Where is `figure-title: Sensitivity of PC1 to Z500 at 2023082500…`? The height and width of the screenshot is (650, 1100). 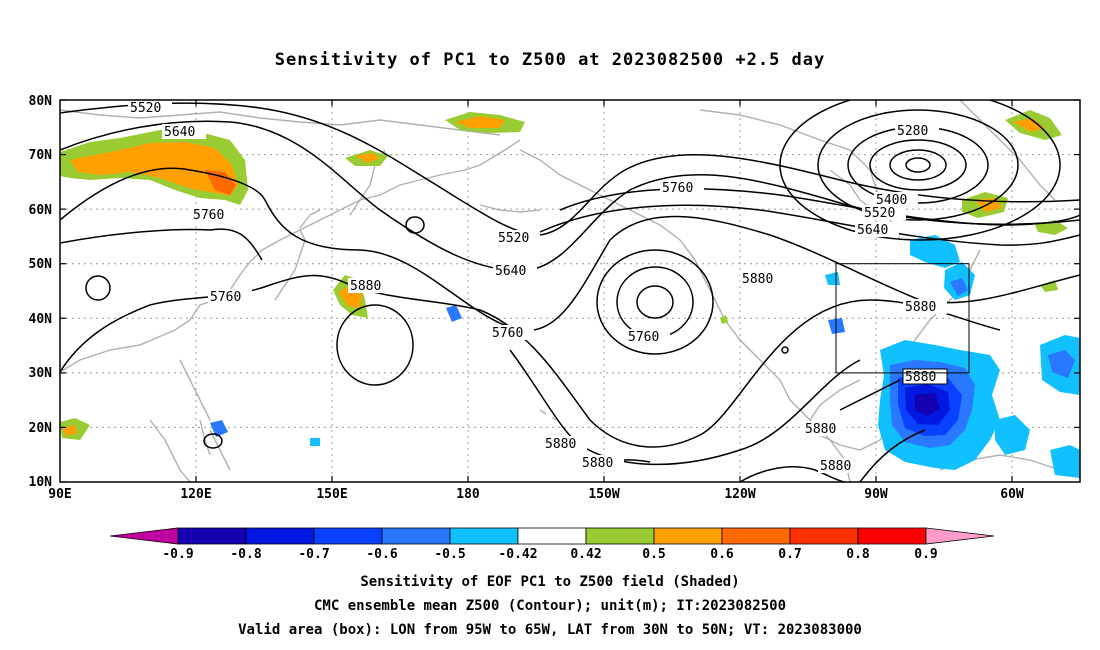
figure-title: Sensitivity of PC1 to Z500 at 2023082500… is located at coordinates (550, 60).